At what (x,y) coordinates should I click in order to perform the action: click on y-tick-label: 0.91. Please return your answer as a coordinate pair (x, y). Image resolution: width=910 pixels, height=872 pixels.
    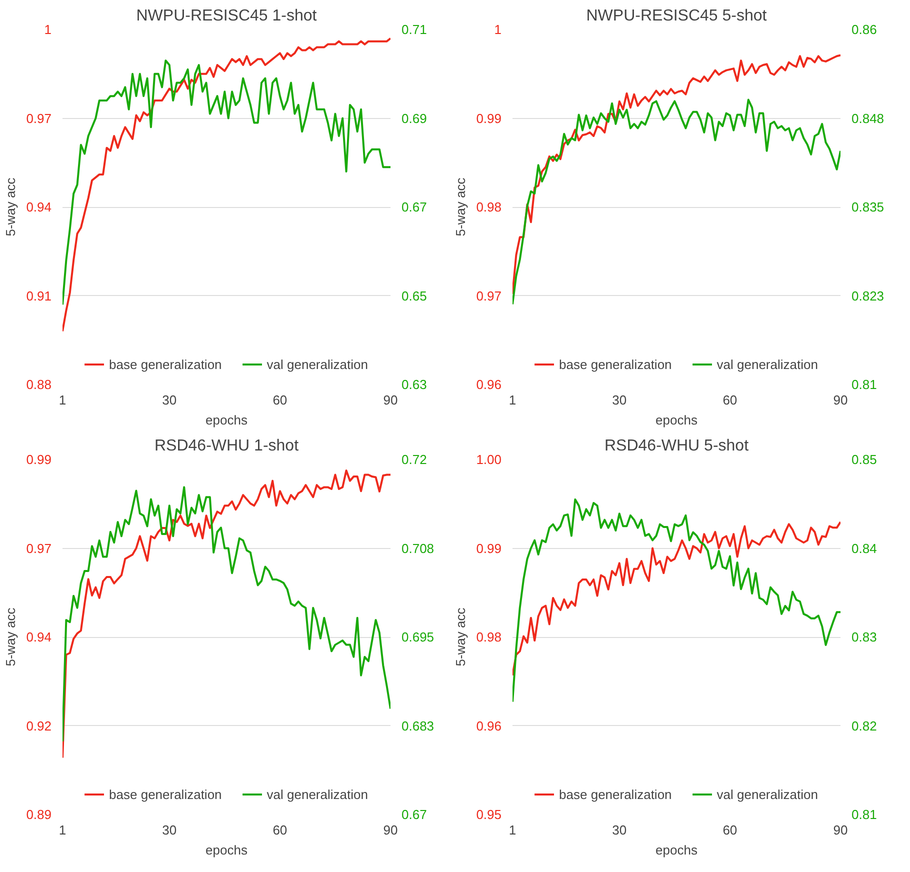
    Looking at the image, I should click on (39, 296).